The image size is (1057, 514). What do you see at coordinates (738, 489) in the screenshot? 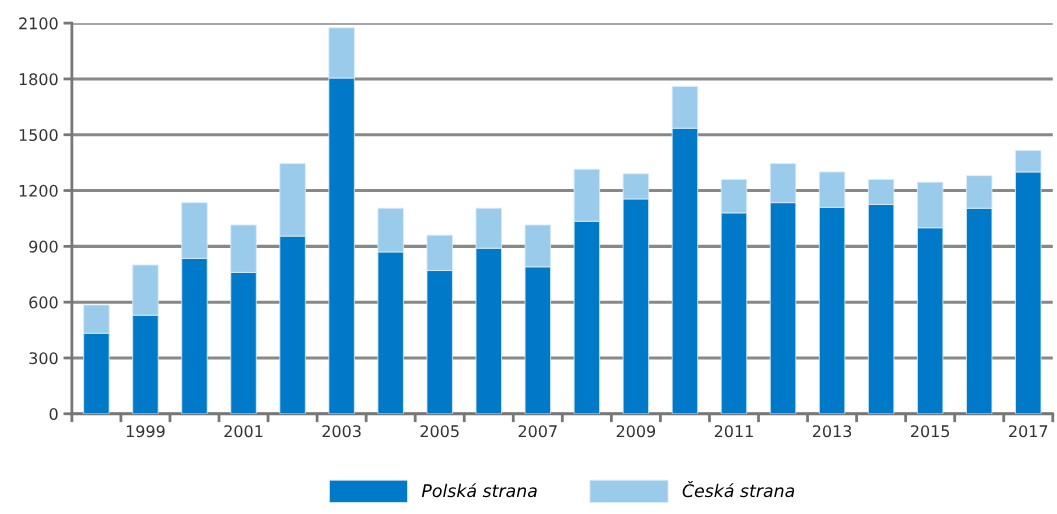
I see `legend-label: Česká strana` at bounding box center [738, 489].